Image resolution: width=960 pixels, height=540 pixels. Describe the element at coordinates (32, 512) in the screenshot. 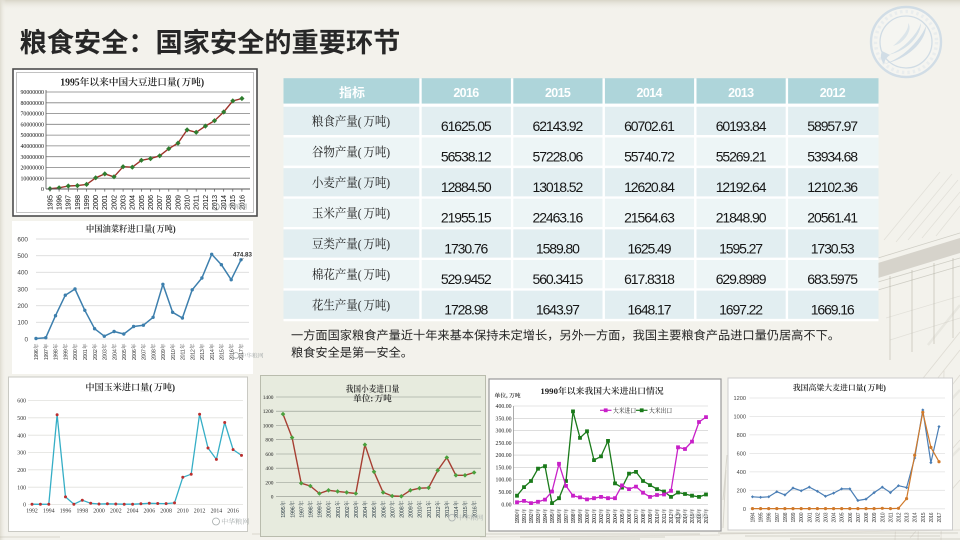

I see `svg-text: 1992` at that location.